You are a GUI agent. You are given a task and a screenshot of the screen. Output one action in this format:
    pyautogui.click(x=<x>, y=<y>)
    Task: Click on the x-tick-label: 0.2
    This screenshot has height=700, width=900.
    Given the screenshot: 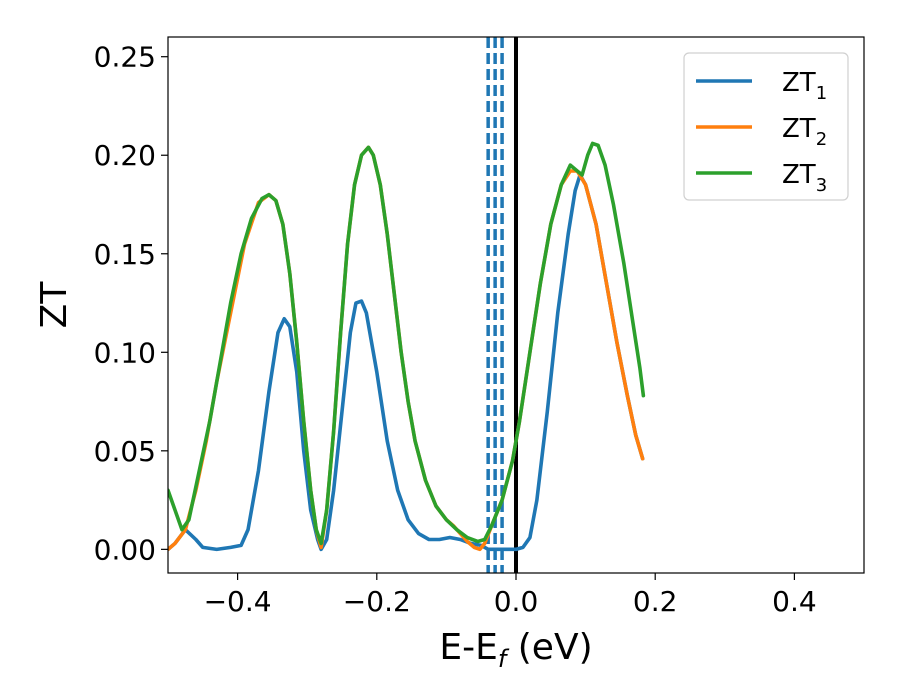 What is the action you would take?
    pyautogui.click(x=655, y=601)
    